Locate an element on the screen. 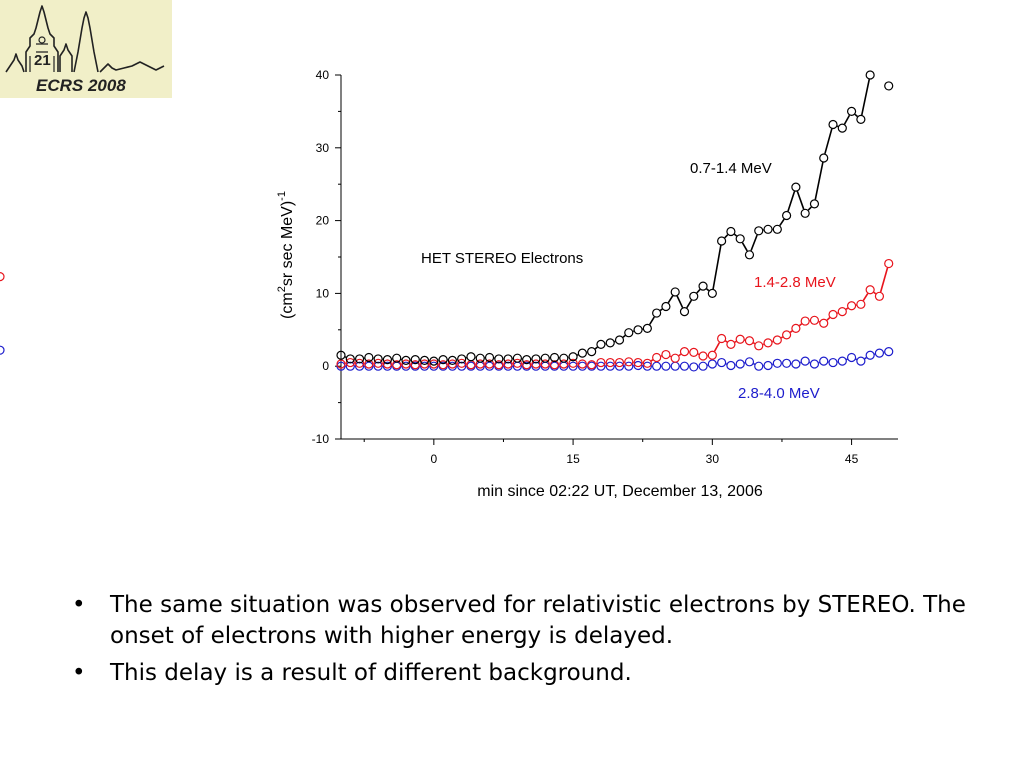  series-label-1-4-2-8-mev: 1.4-2.8 MeV is located at coordinates (795, 282).